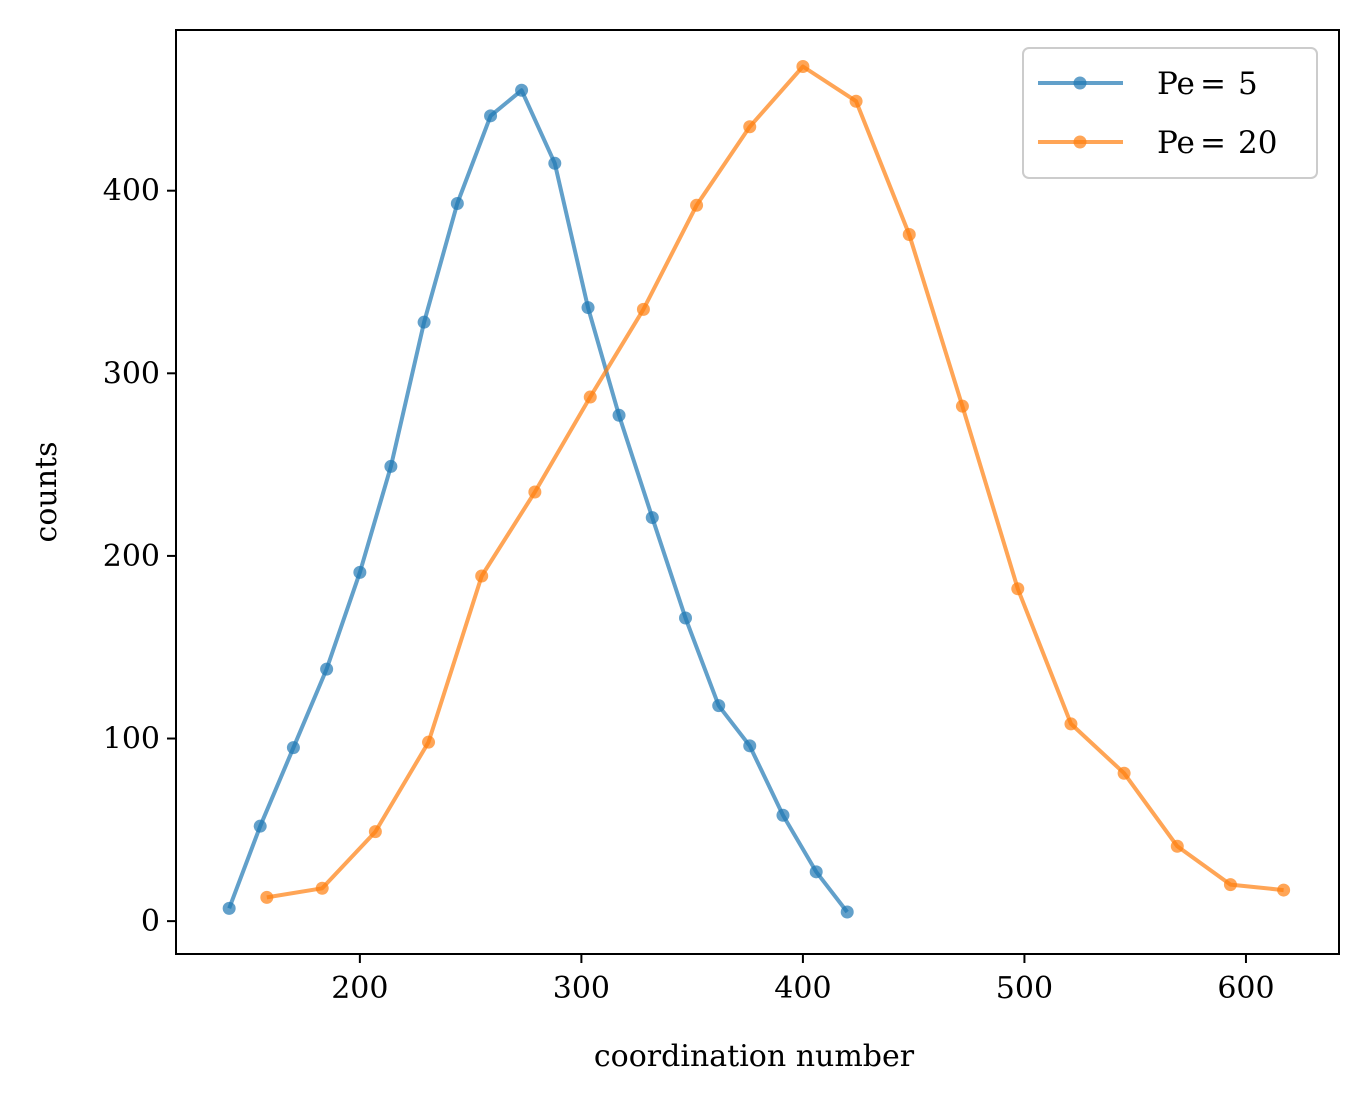 The height and width of the screenshot is (1103, 1367). Describe the element at coordinates (1024, 988) in the screenshot. I see `x-tick-label: 500` at that location.